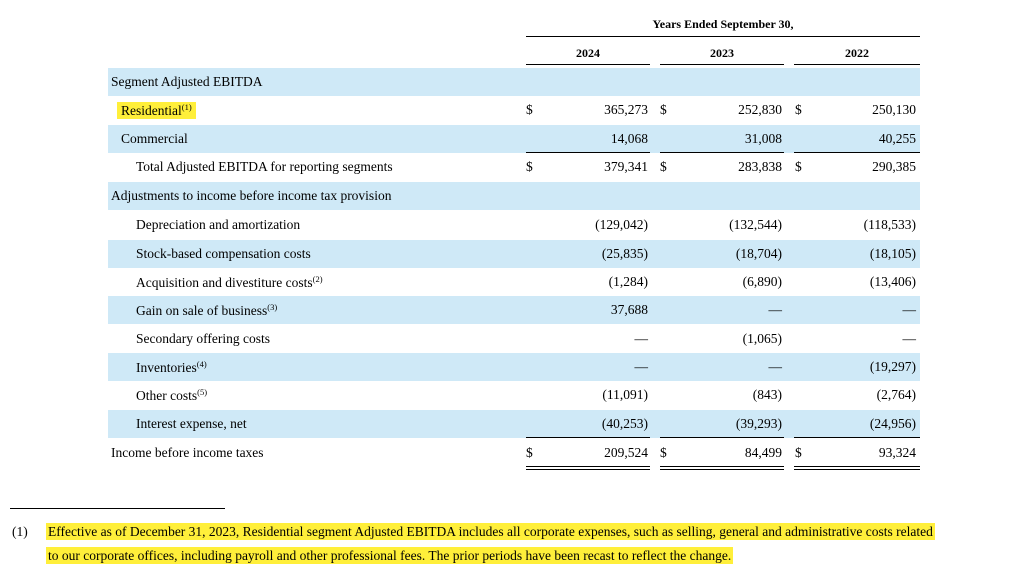  I want to click on row-label: Interest expense, net, so click(191, 424).